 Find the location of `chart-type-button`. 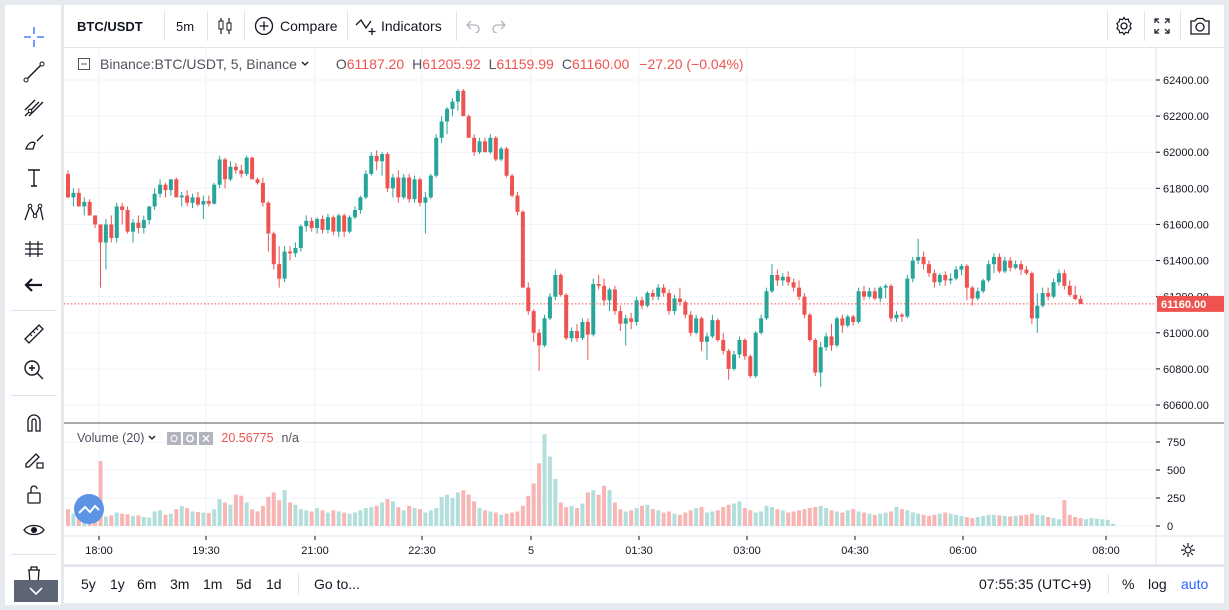

chart-type-button is located at coordinates (225, 26).